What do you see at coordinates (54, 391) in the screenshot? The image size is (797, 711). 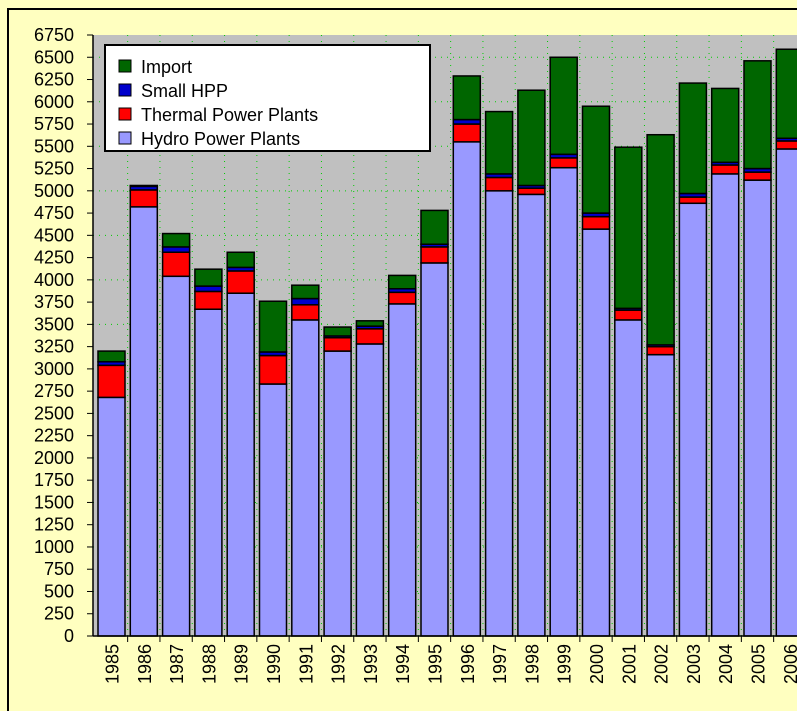 I see `y-tick-label: 2750` at bounding box center [54, 391].